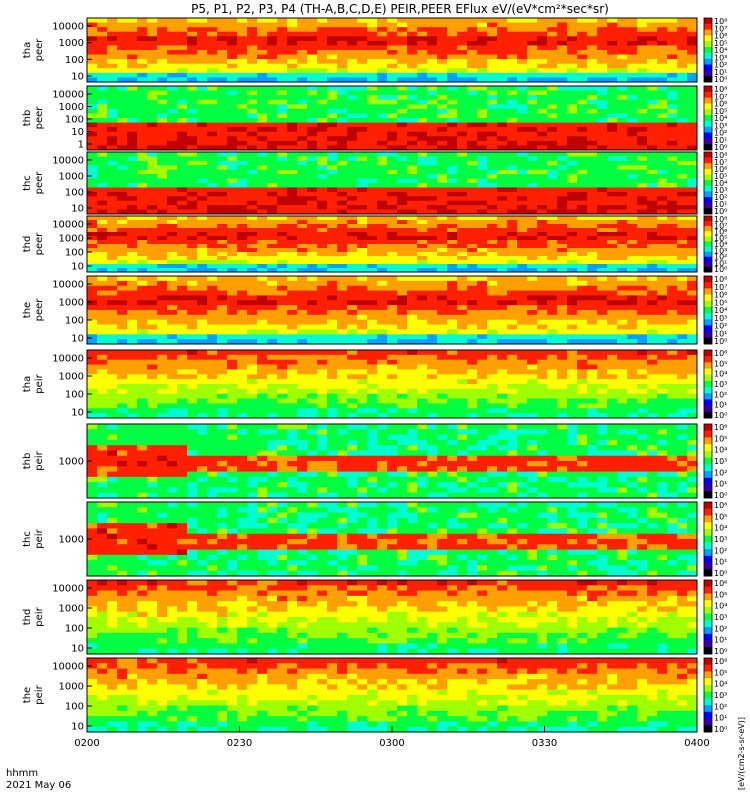 Image resolution: width=750 pixels, height=800 pixels. I want to click on colorbar-tick-label: 10⁶, so click(720, 169).